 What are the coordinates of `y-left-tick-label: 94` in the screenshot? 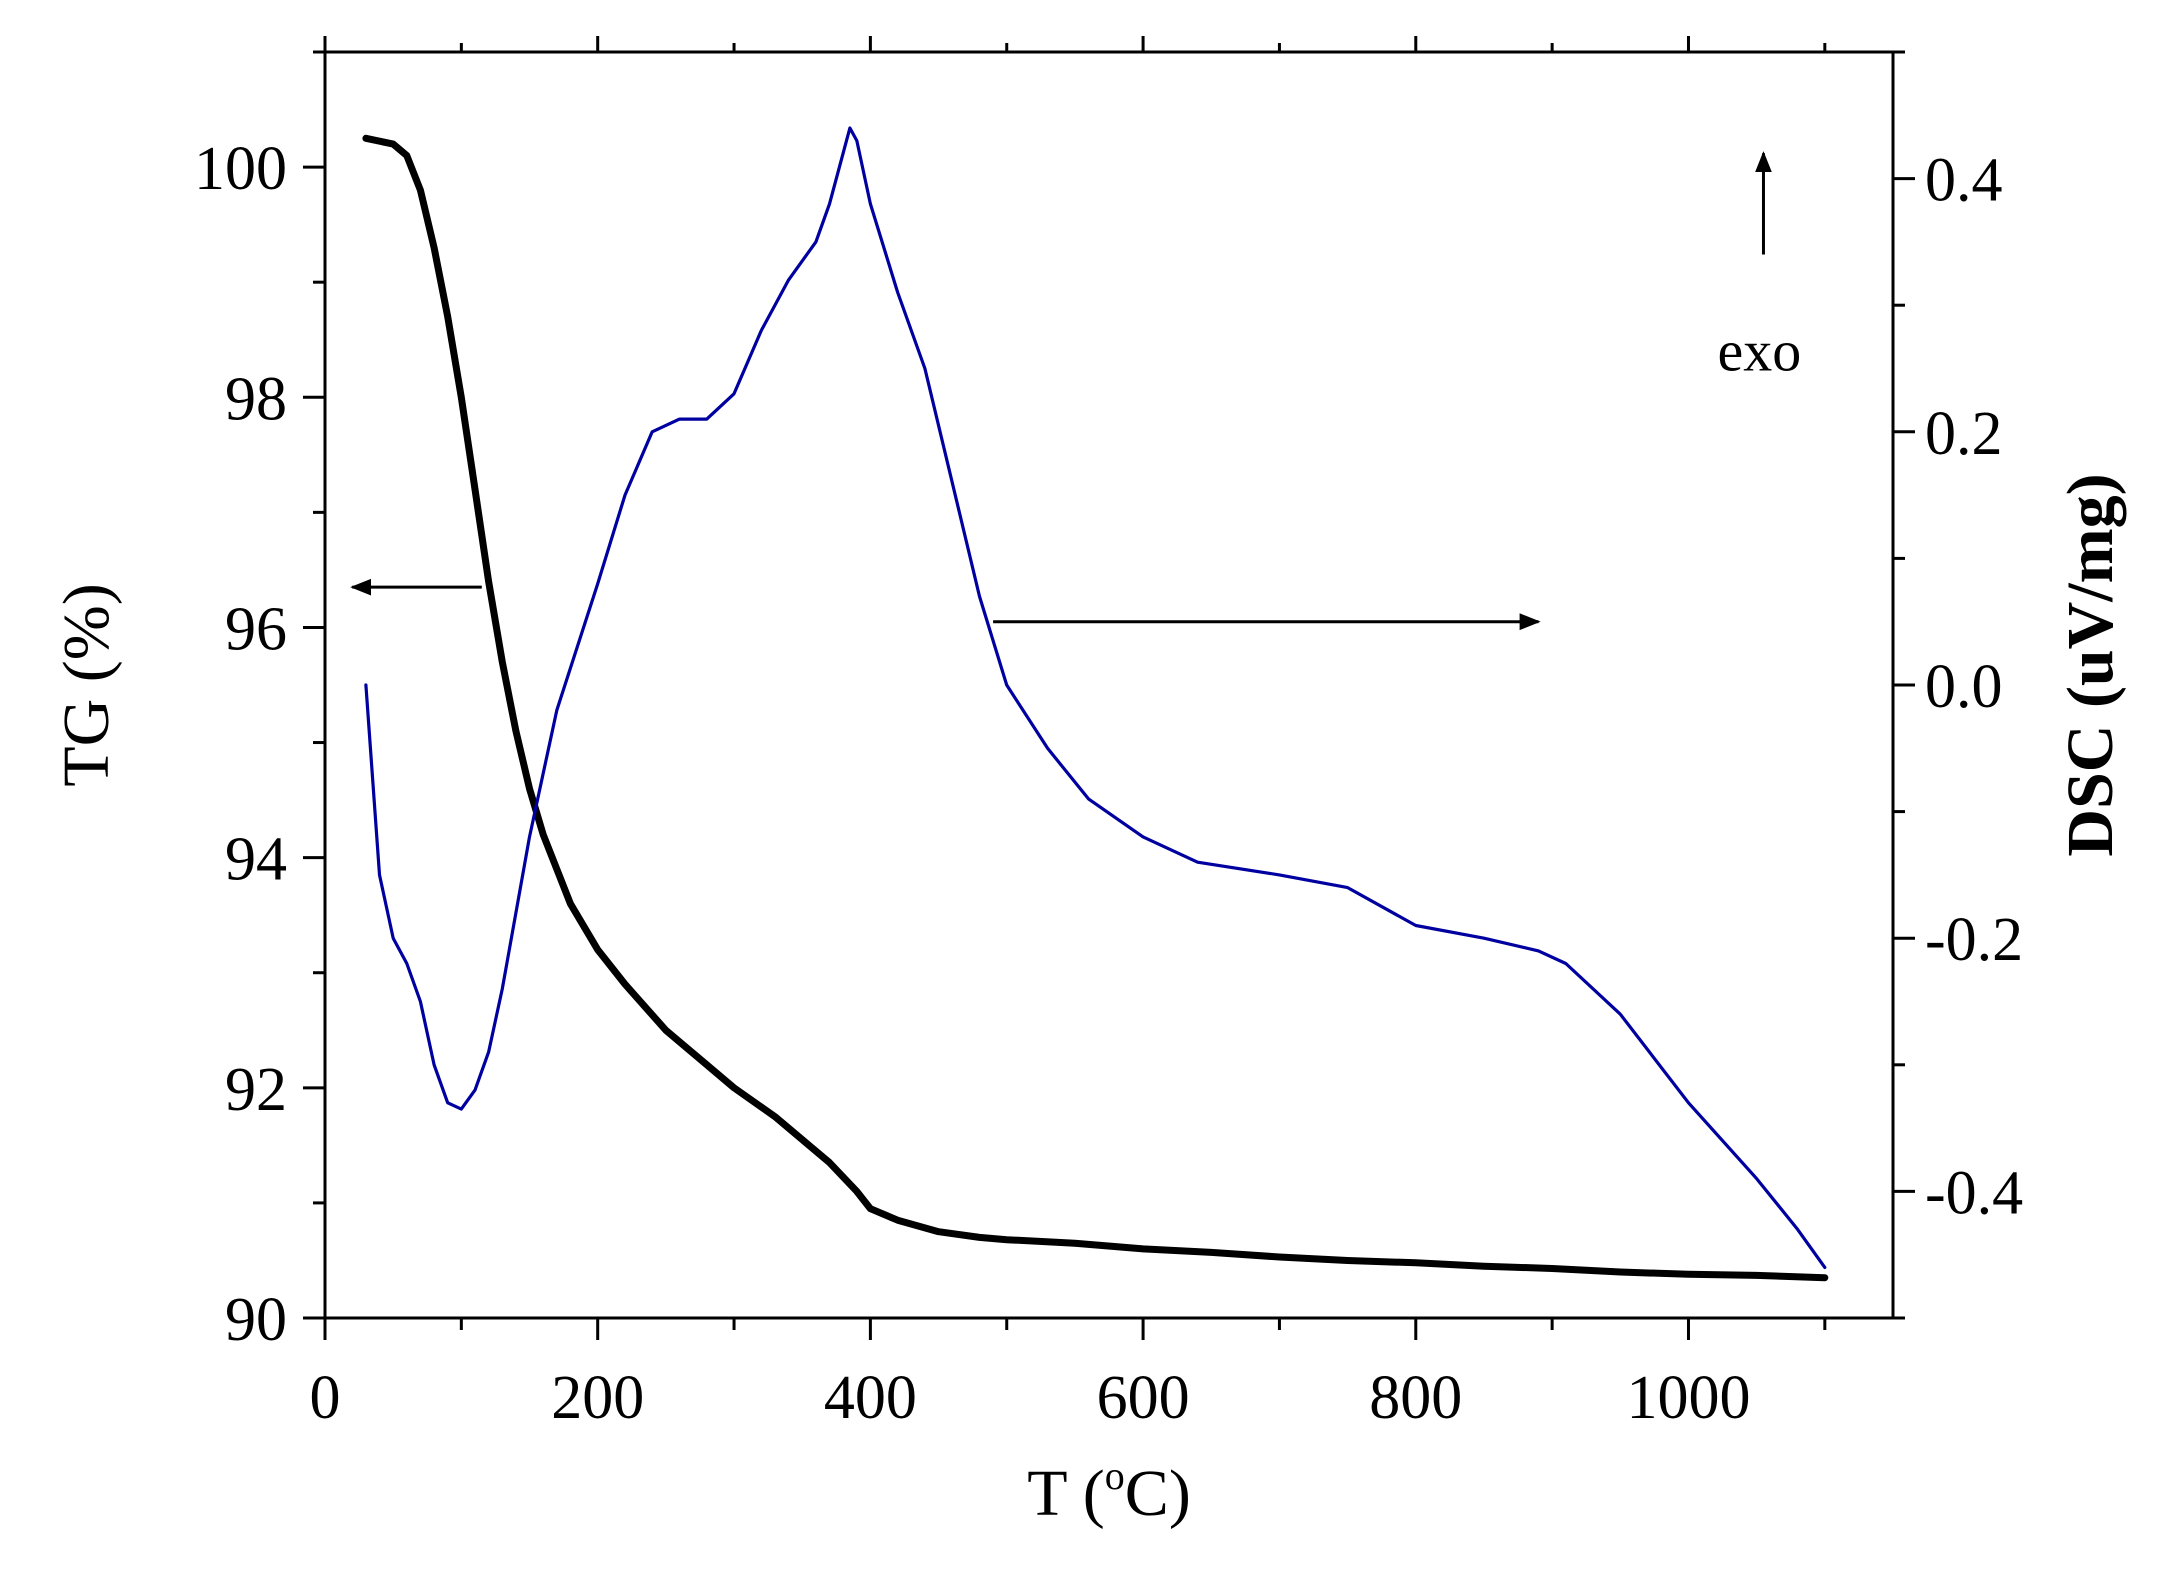 It's located at (256, 860).